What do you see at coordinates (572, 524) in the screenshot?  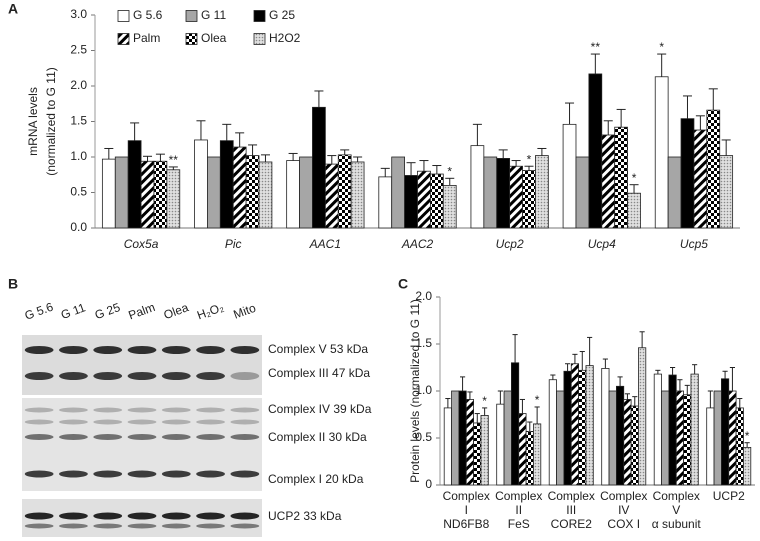 I see `x-tick-label: CORE2` at bounding box center [572, 524].